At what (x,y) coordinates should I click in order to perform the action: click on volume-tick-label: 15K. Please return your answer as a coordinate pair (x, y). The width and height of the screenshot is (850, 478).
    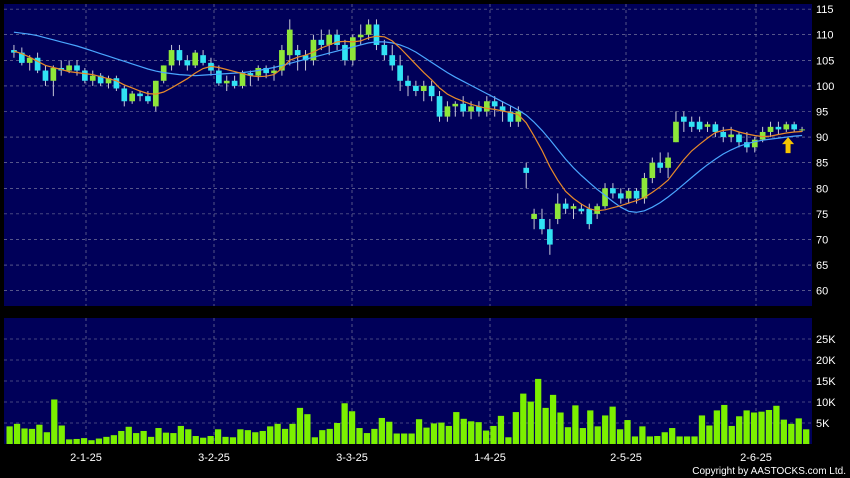
    Looking at the image, I should click on (826, 382).